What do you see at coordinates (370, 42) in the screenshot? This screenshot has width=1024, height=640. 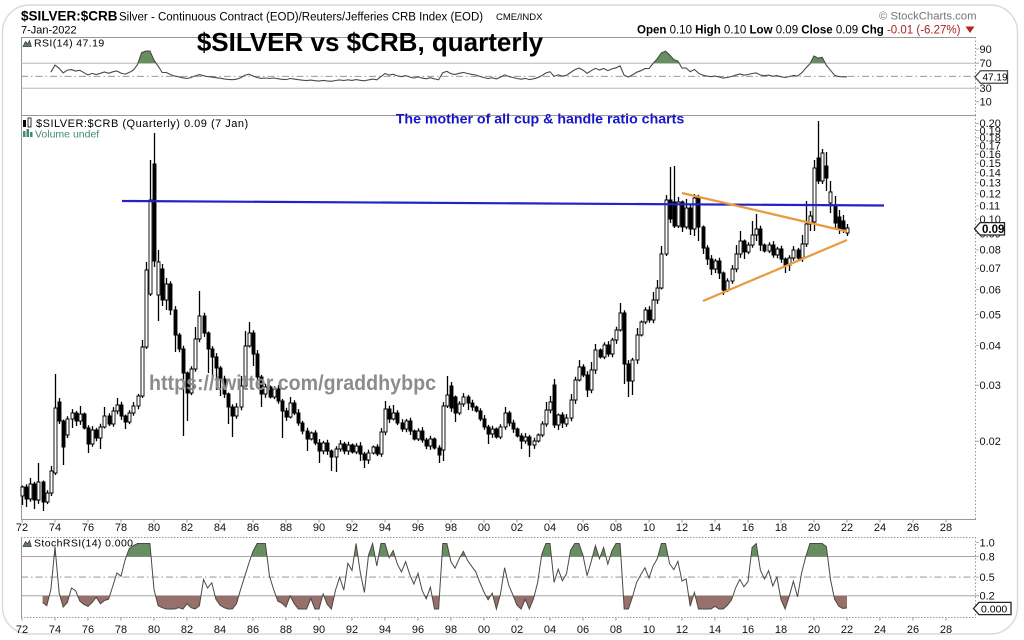 I see `svg-text: $SILVER vs $CRB, quarterly` at bounding box center [370, 42].